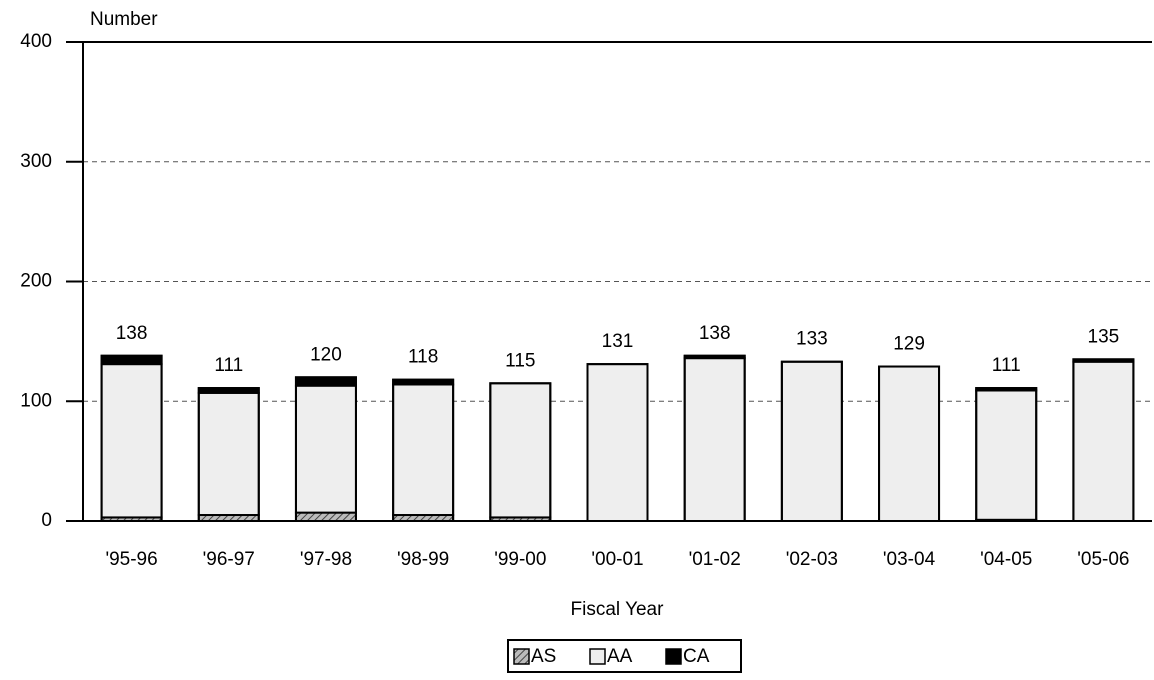 This screenshot has height=680, width=1154. What do you see at coordinates (520, 559) in the screenshot?
I see `x-tick-label: '99-00` at bounding box center [520, 559].